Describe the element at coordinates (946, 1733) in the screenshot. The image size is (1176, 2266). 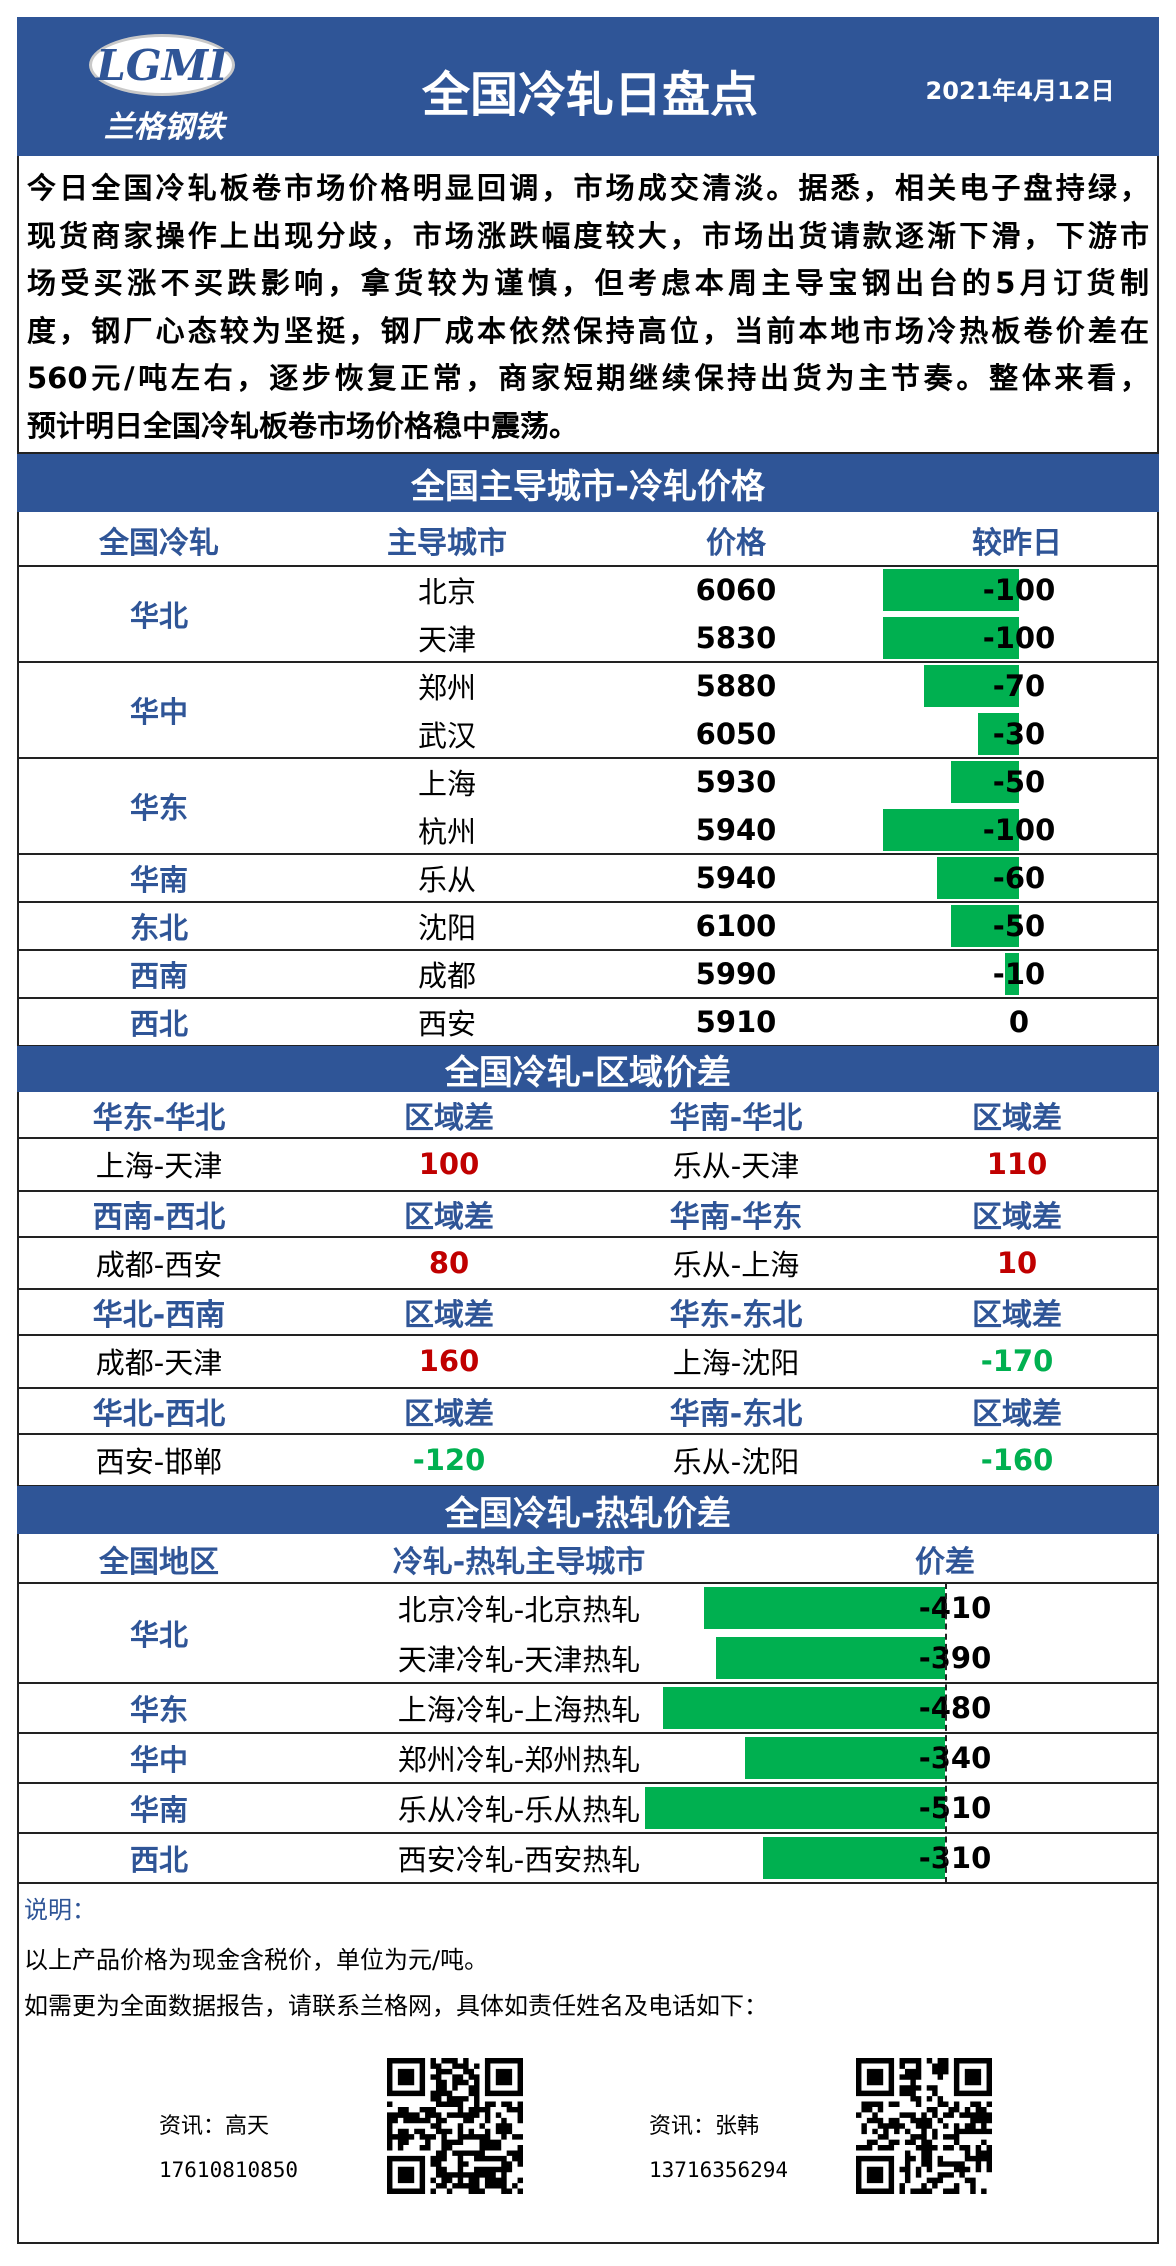
I see `zero-line` at that location.